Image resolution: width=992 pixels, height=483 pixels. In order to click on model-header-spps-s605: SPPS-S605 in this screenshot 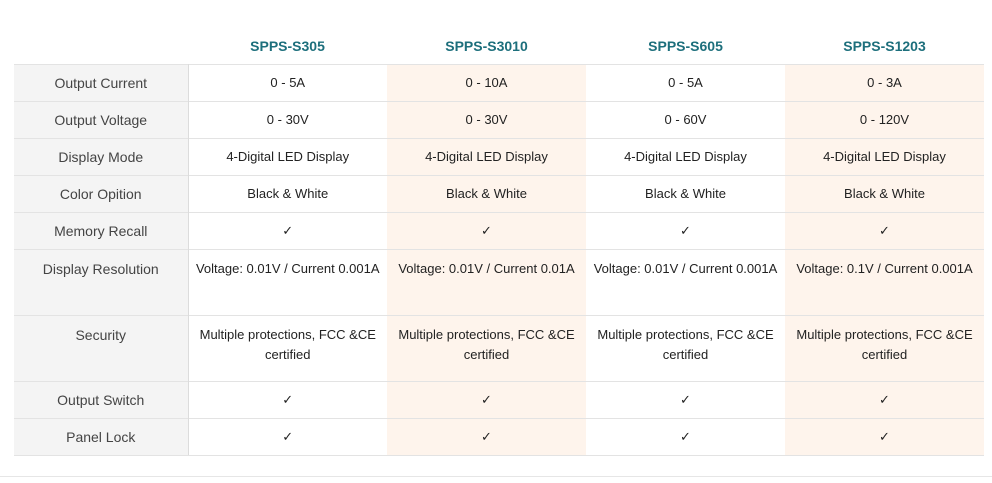, I will do `click(685, 45)`.